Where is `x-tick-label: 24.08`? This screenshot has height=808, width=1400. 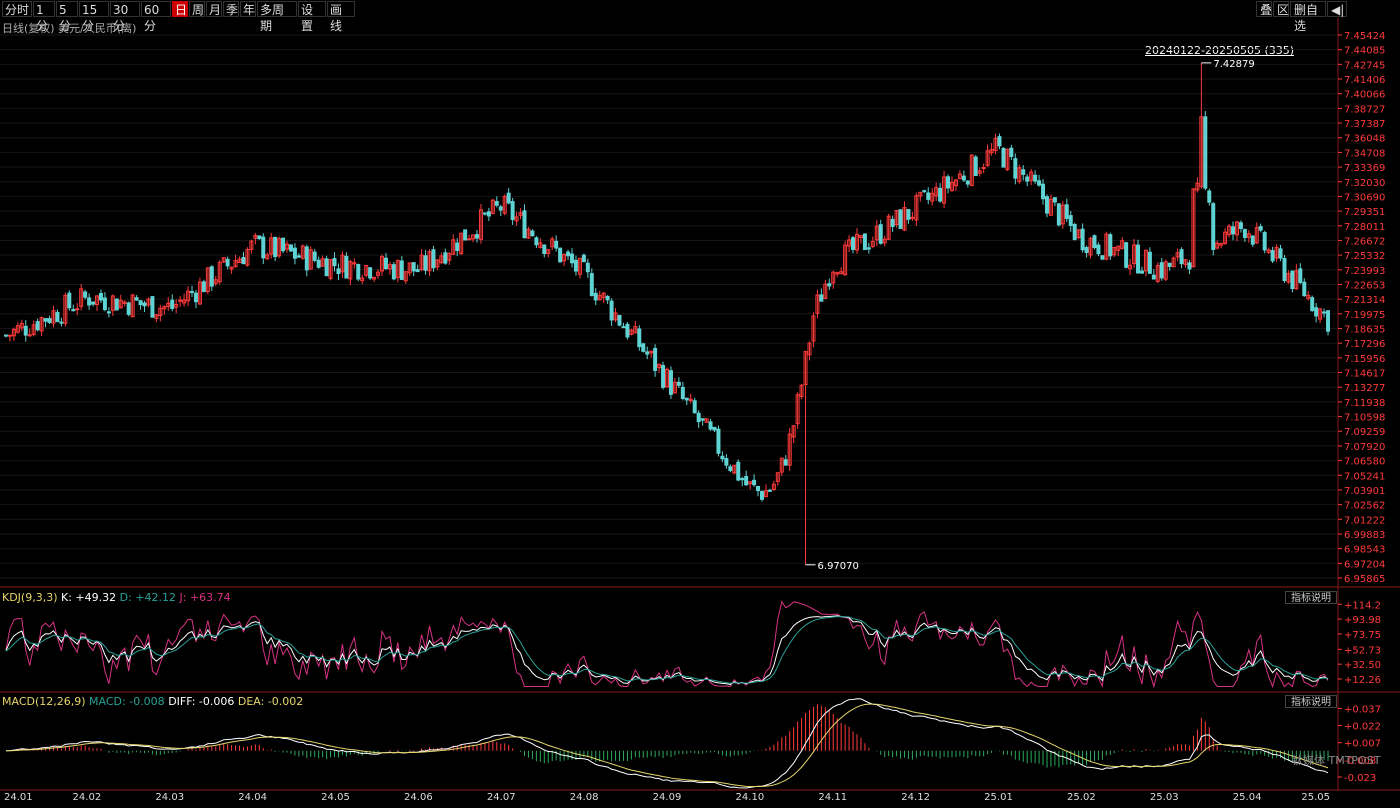
x-tick-label: 24.08 is located at coordinates (584, 797).